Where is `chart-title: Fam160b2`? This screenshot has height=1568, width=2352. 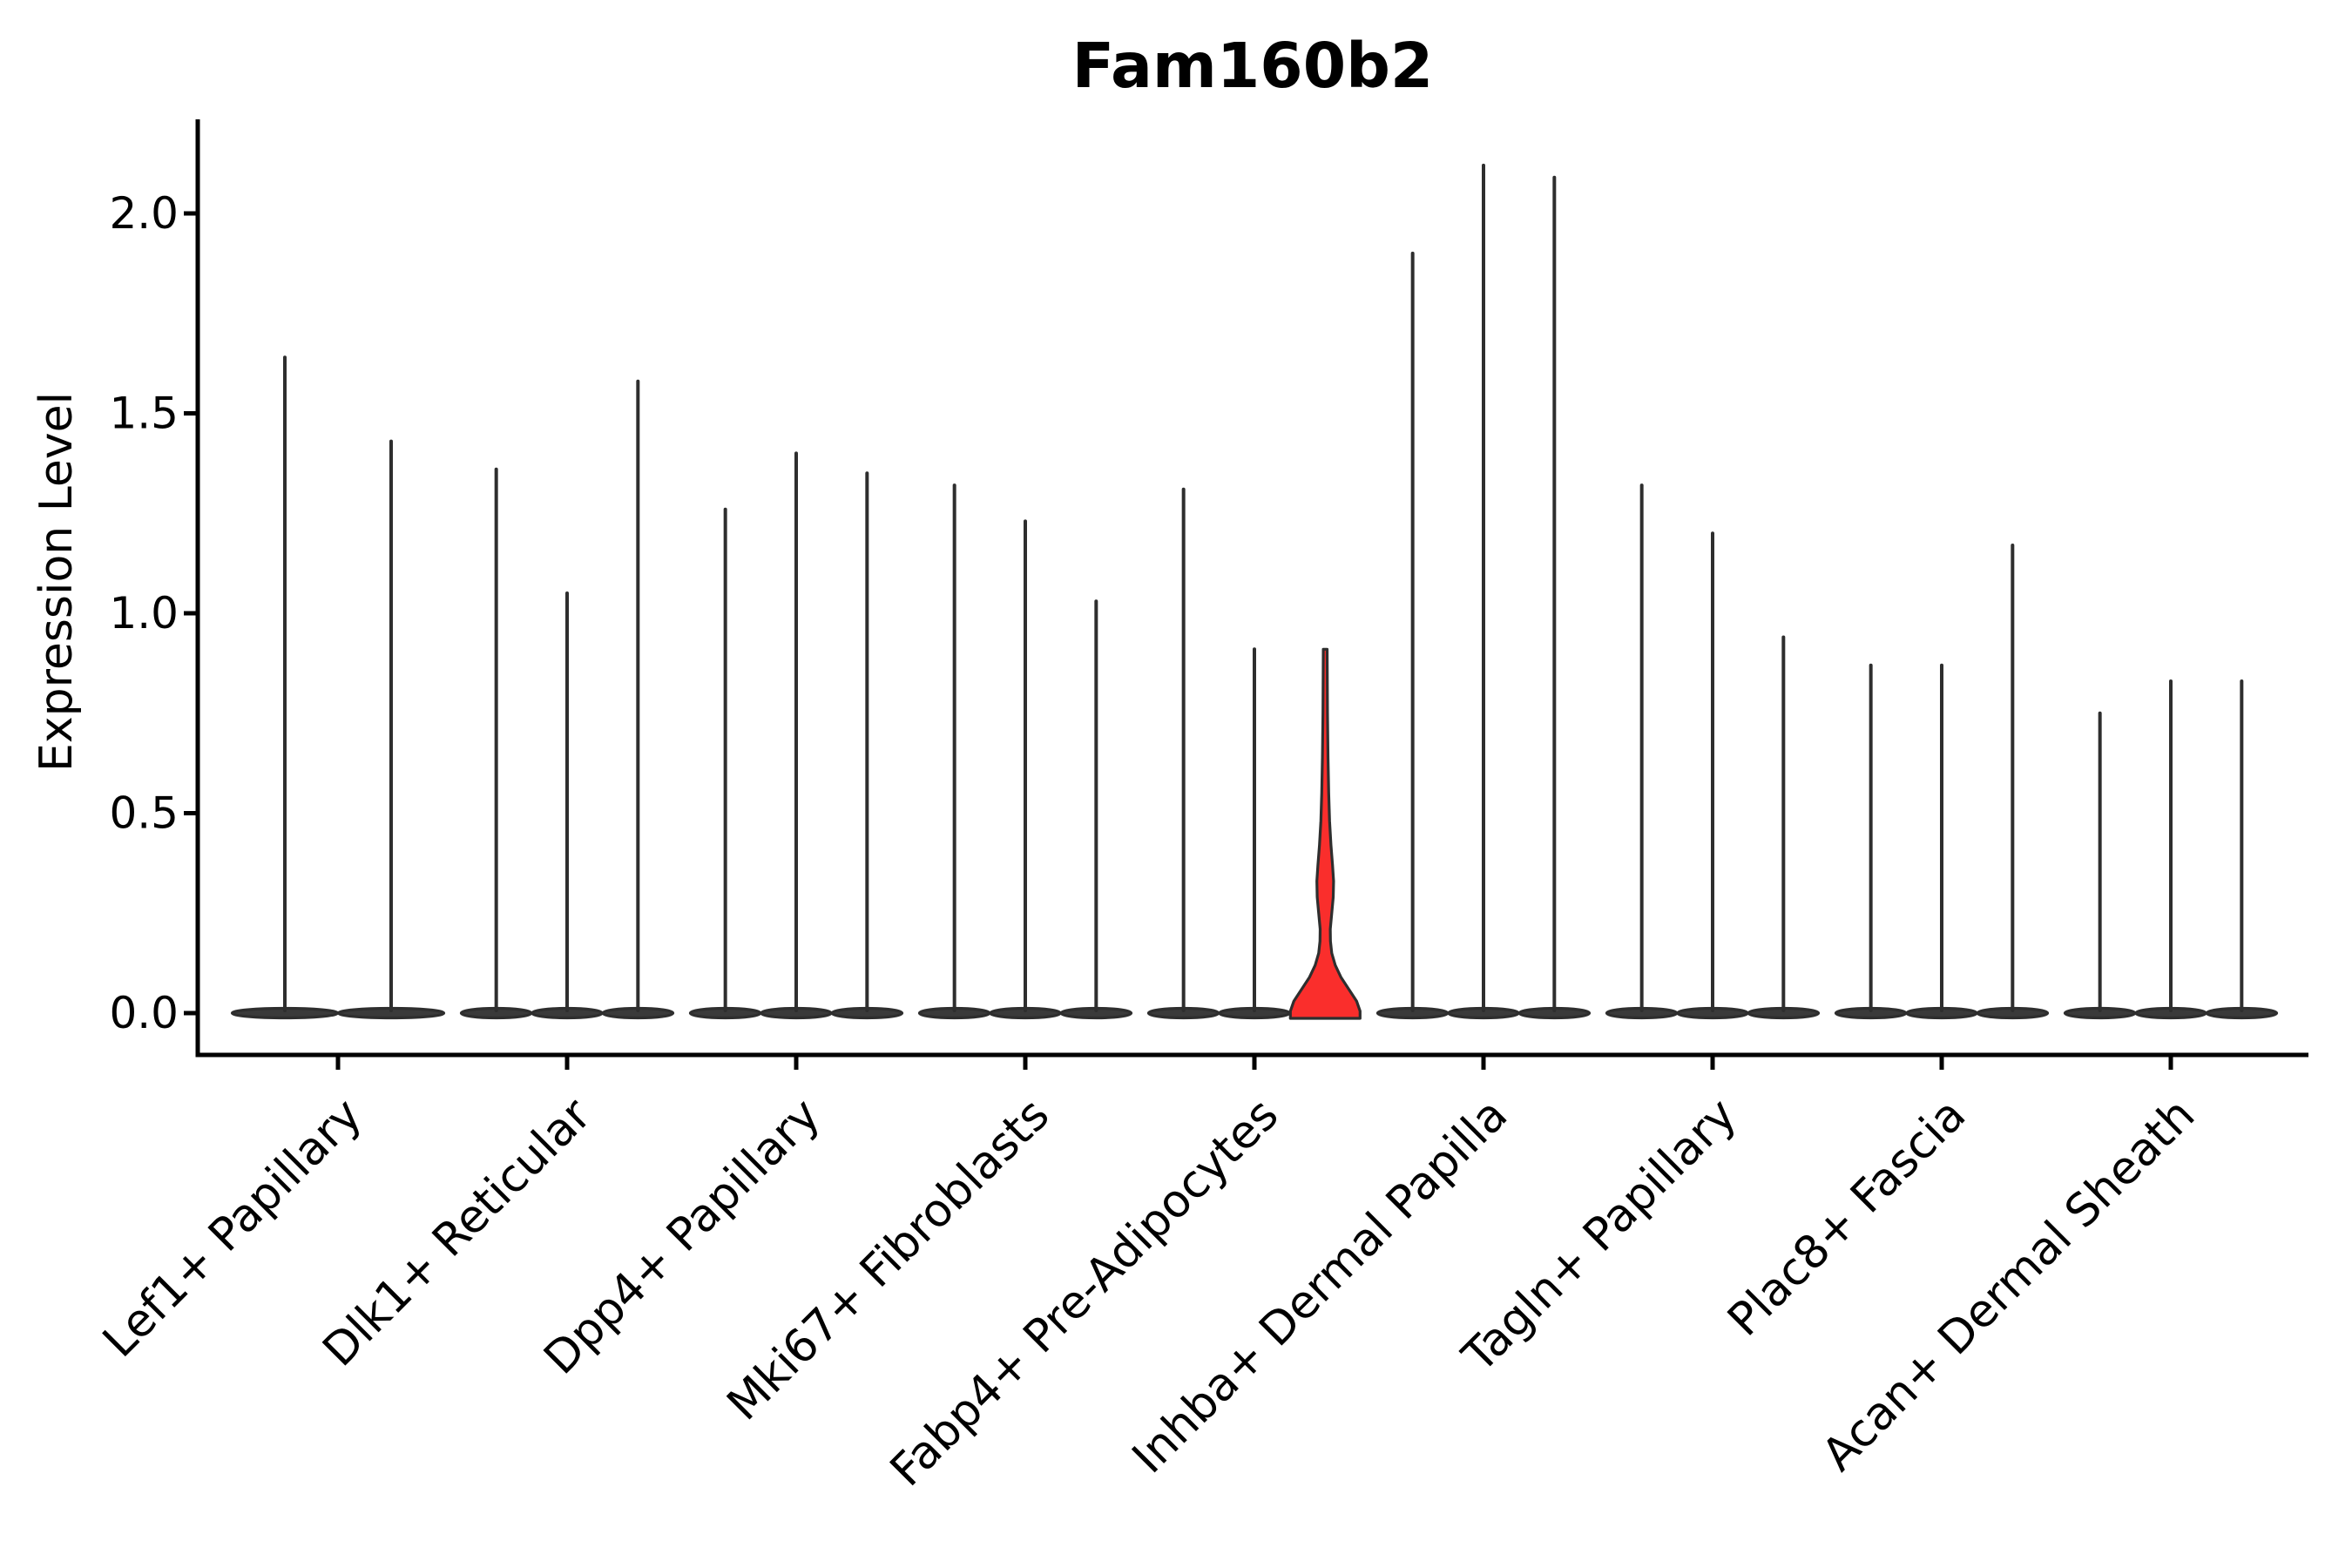
chart-title: Fam160b2 is located at coordinates (1253, 66).